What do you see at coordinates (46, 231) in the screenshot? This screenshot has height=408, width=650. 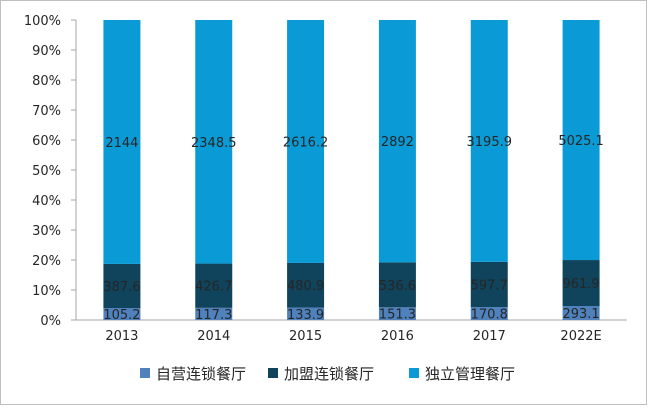 I see `y-tick-label: 30%` at bounding box center [46, 231].